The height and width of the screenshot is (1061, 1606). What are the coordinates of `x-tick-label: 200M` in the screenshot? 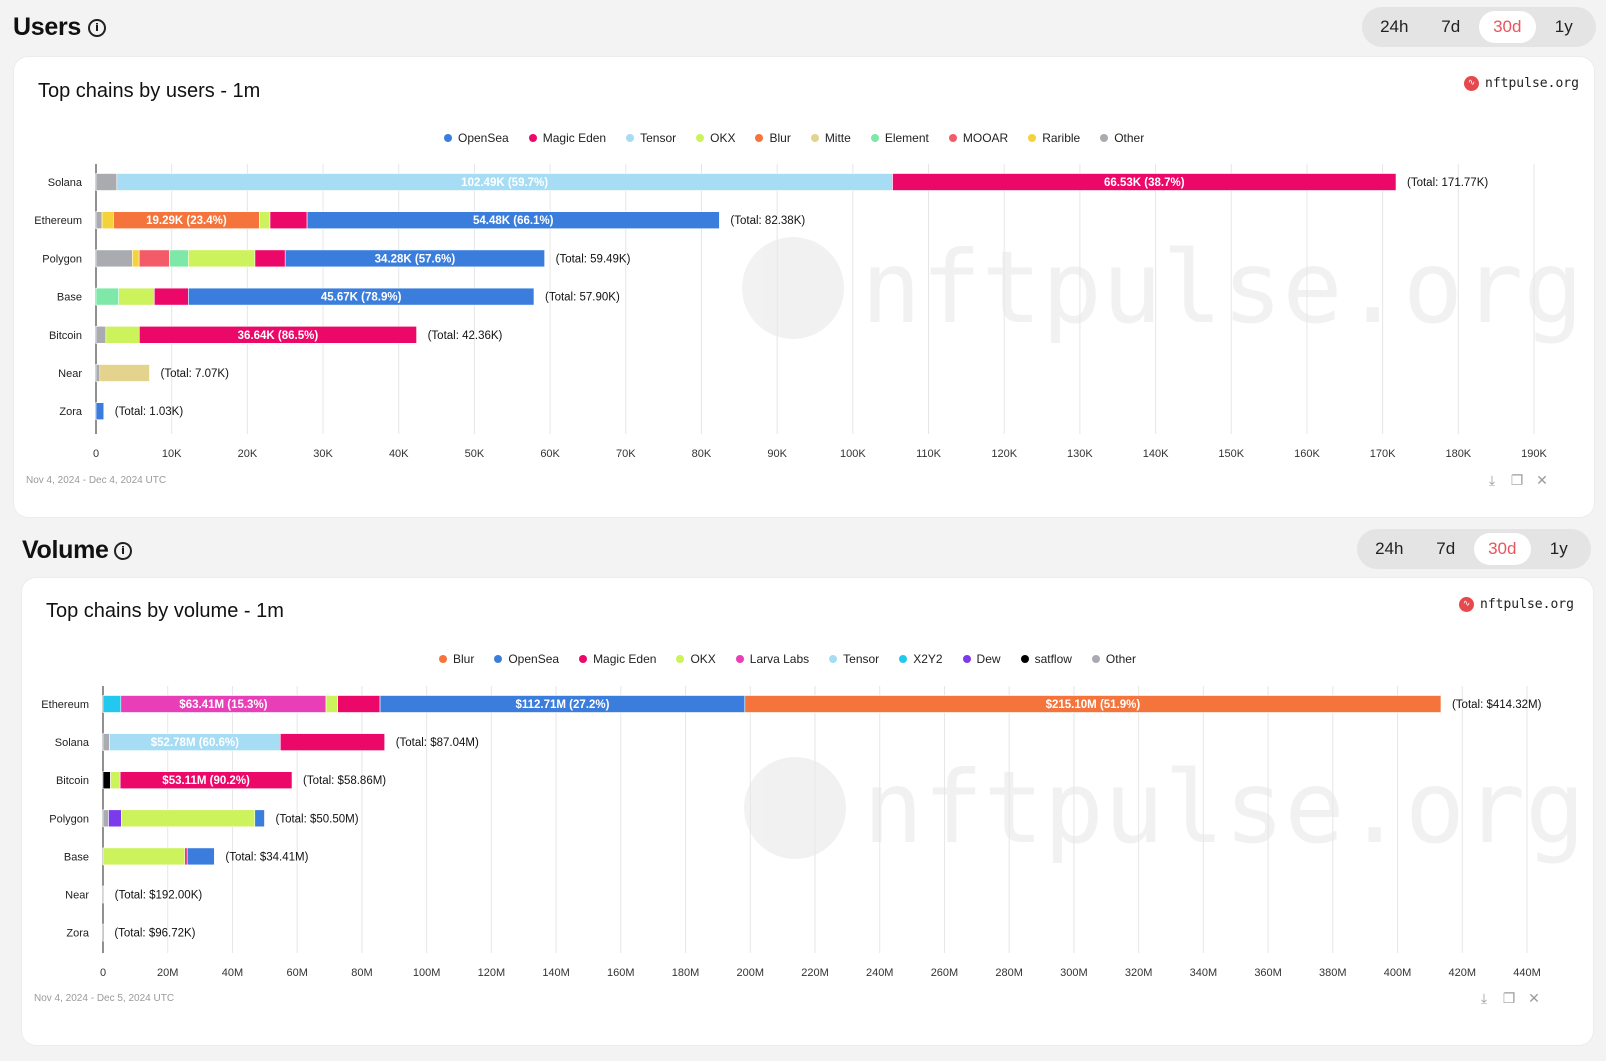 It's located at (751, 973).